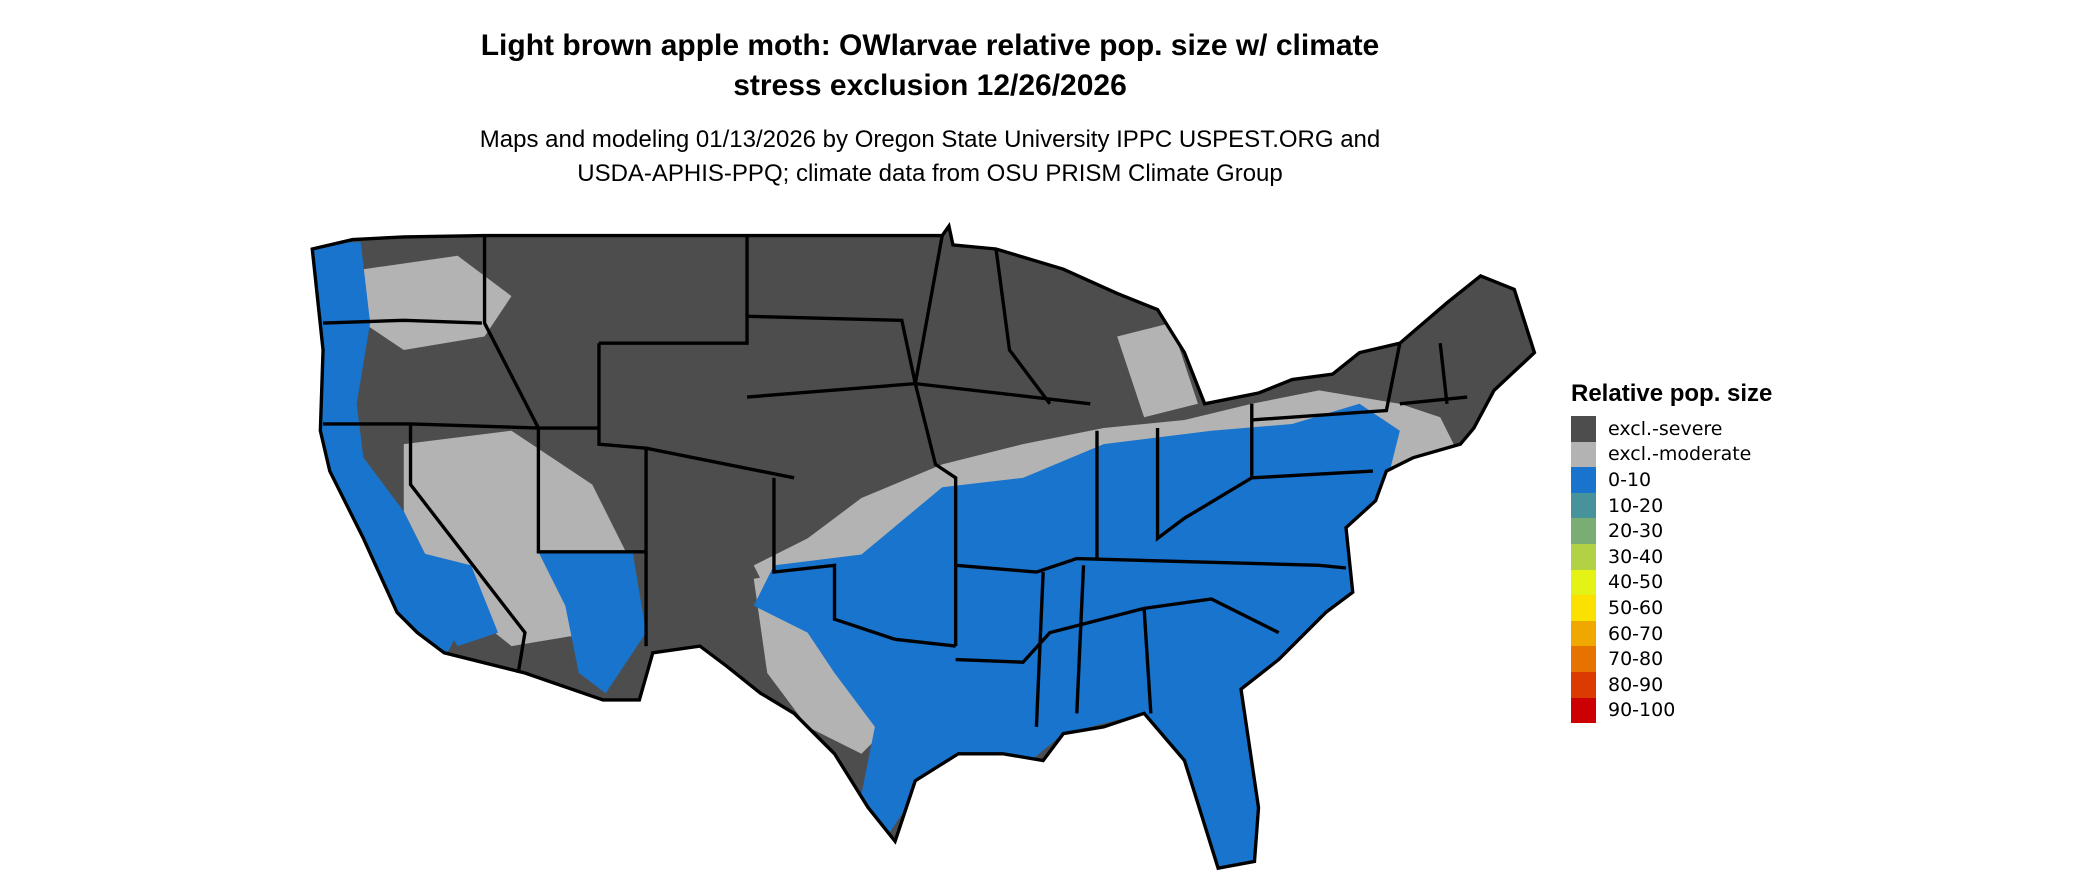  What do you see at coordinates (1636, 531) in the screenshot?
I see `legend-label: 20-30` at bounding box center [1636, 531].